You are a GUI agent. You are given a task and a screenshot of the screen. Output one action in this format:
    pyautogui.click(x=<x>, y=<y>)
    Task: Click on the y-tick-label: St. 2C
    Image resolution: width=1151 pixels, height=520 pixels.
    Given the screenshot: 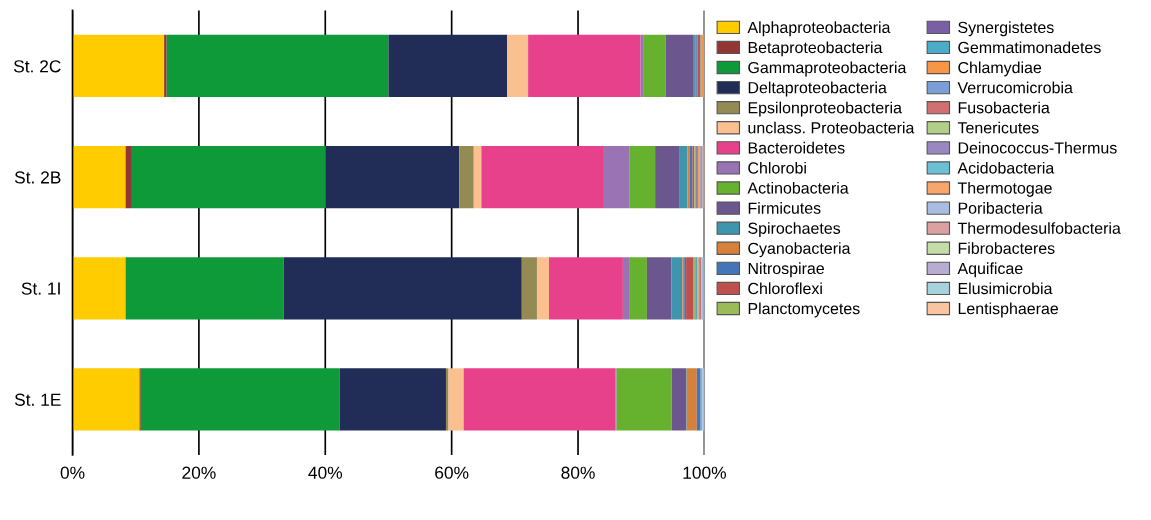 What is the action you would take?
    pyautogui.click(x=37, y=66)
    